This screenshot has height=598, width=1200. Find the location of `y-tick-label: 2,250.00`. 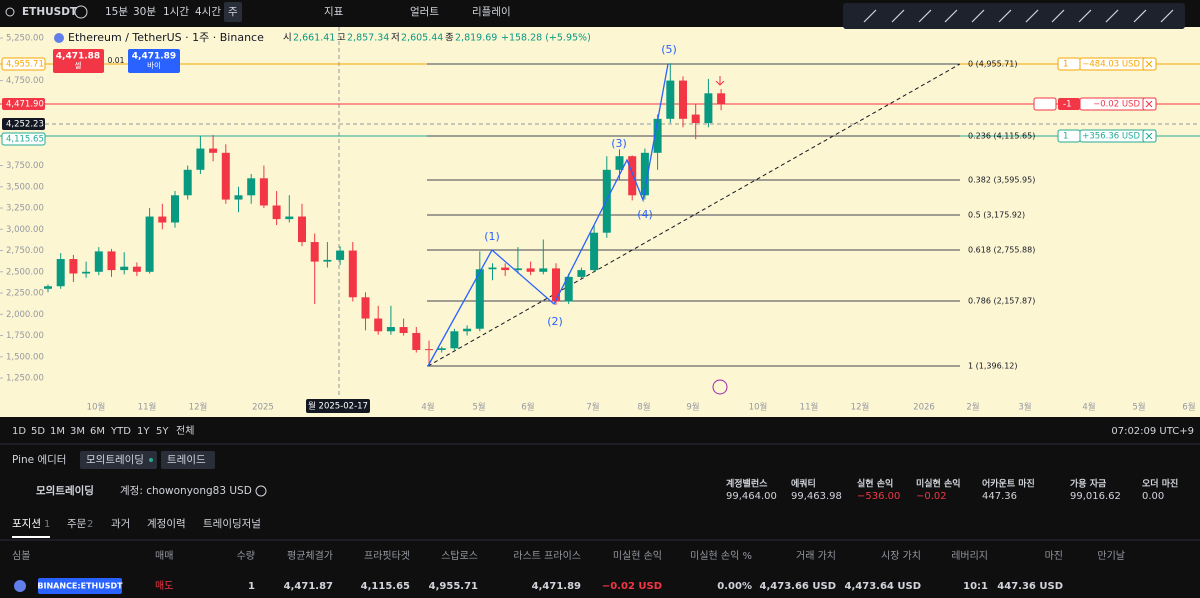

y-tick-label: 2,250.00 is located at coordinates (25, 294).